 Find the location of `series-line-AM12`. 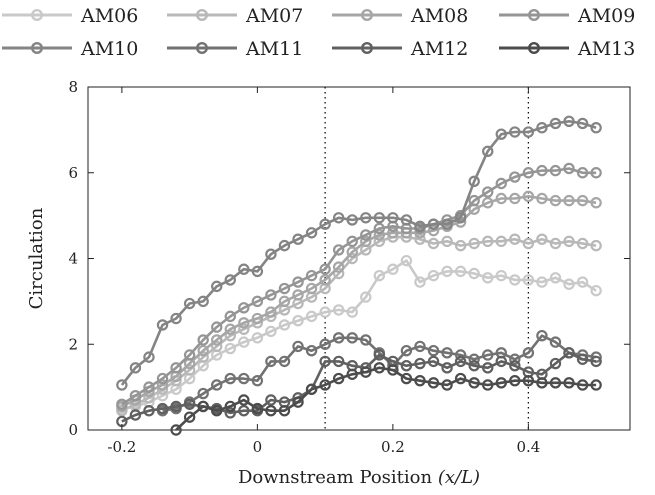

series-line-AM12 is located at coordinates (359, 387).